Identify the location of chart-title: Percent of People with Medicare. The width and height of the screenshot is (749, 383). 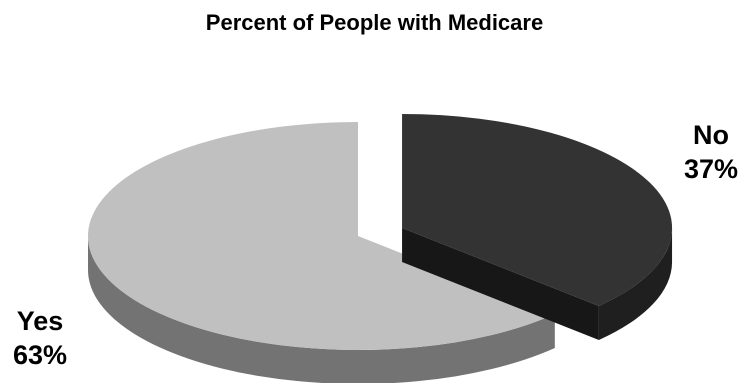
(374, 22).